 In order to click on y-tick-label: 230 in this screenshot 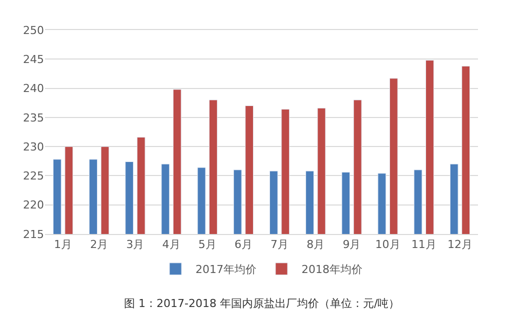, I will do `click(33, 147)`.